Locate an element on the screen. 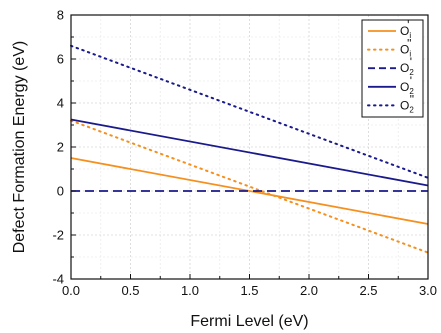  y-tick-label: 0 is located at coordinates (60, 191).